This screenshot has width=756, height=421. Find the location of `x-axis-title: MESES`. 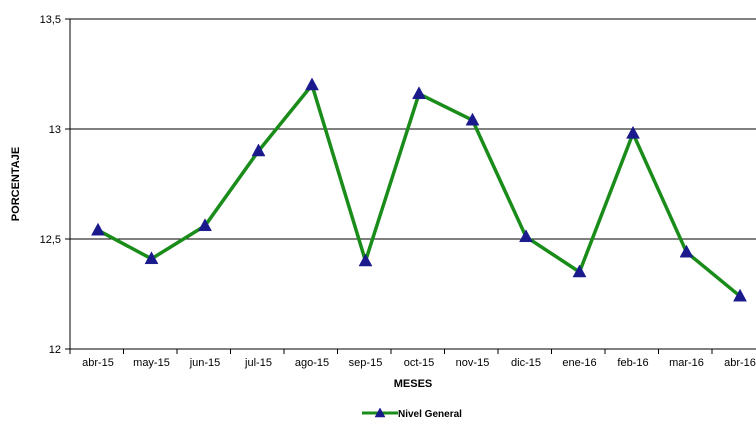

x-axis-title: MESES is located at coordinates (413, 384).